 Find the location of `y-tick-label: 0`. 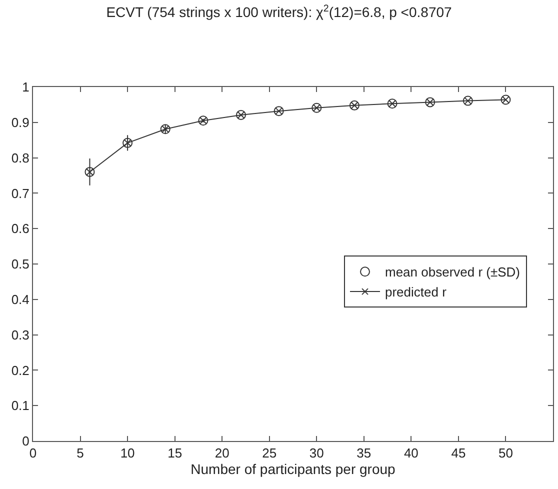

y-tick-label: 0 is located at coordinates (26, 441).